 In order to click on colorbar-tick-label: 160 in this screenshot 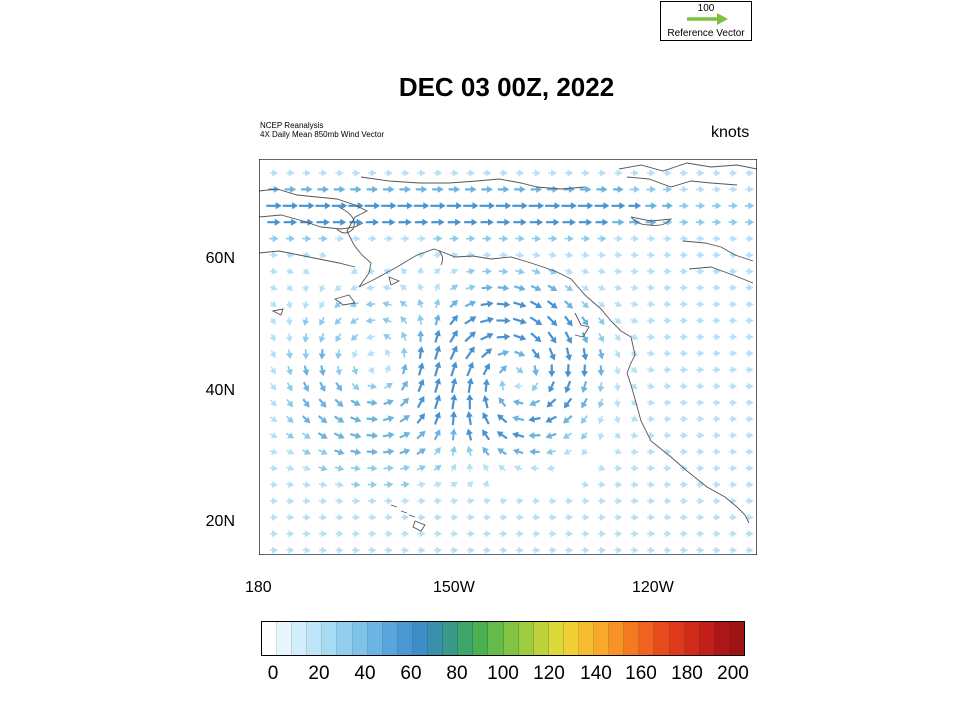, I will do `click(641, 673)`.